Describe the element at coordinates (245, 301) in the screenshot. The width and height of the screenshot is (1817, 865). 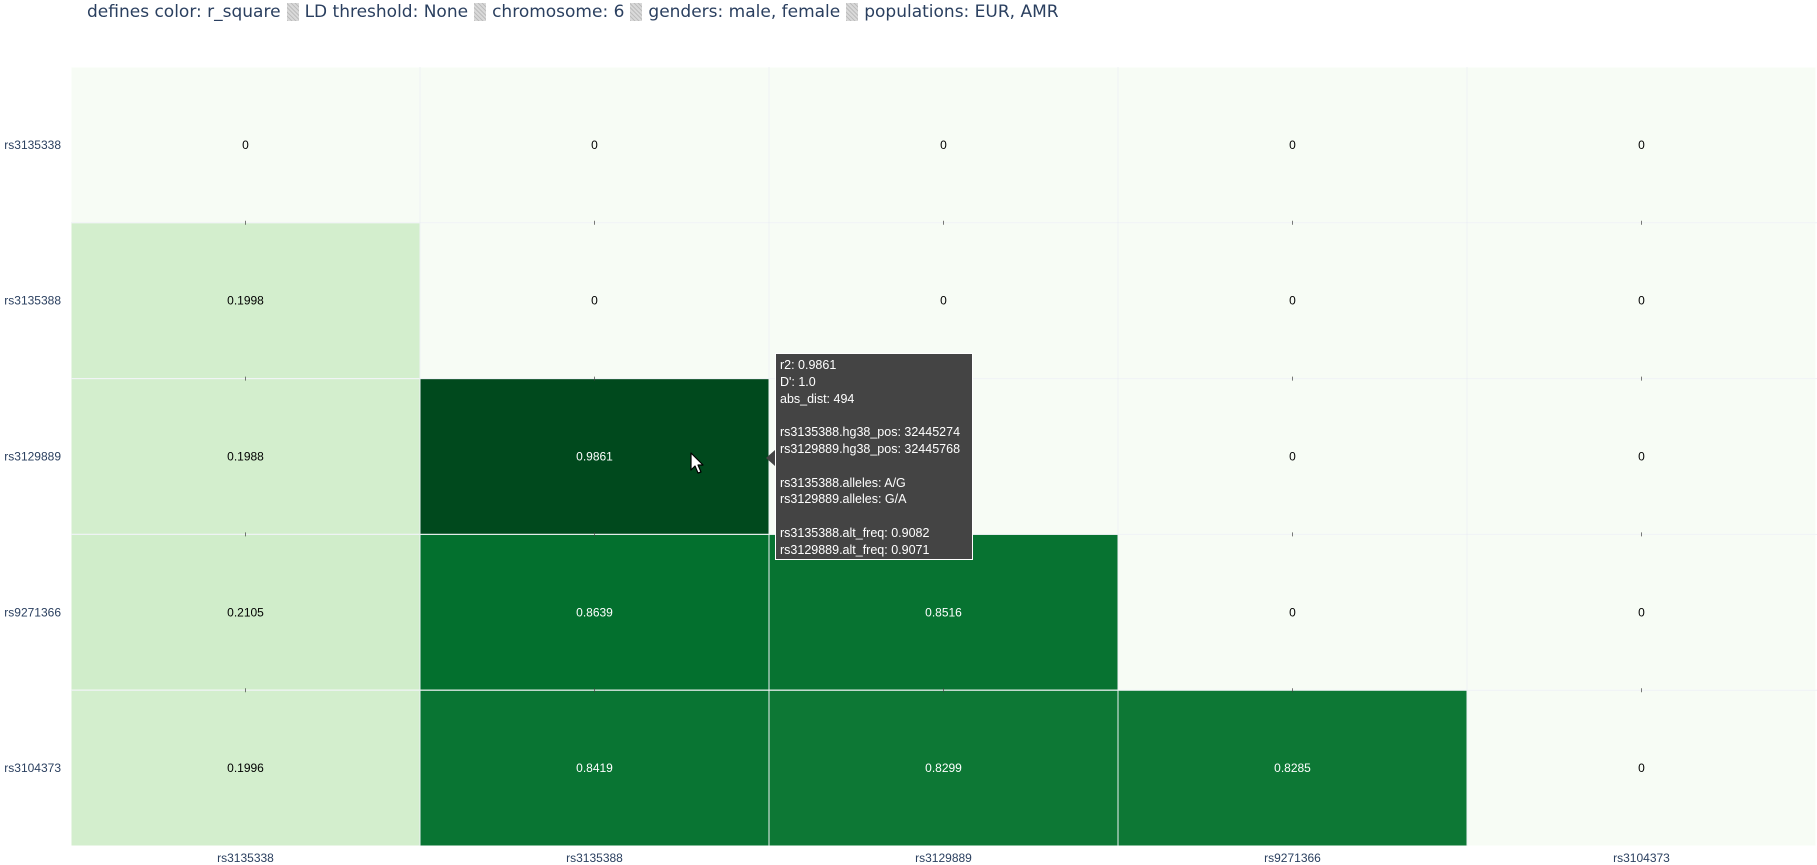
I see `cell-value-label: 0.1998` at that location.